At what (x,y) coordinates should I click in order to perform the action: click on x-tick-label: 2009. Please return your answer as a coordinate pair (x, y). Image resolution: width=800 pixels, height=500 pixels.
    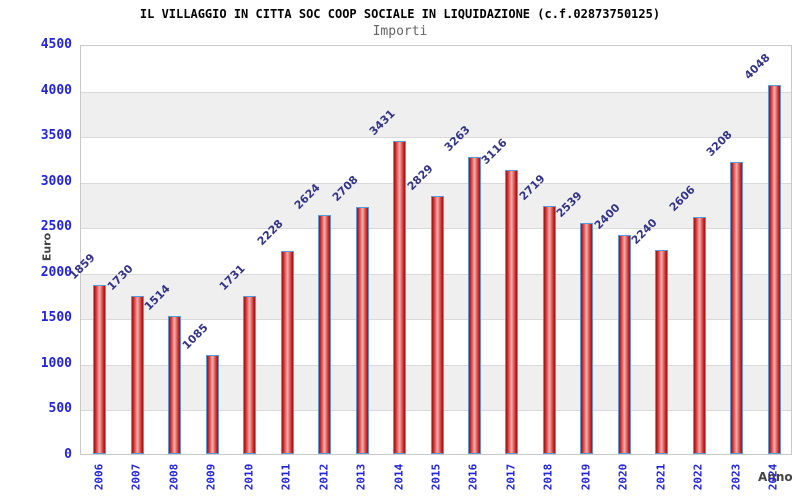
    Looking at the image, I should click on (211, 477).